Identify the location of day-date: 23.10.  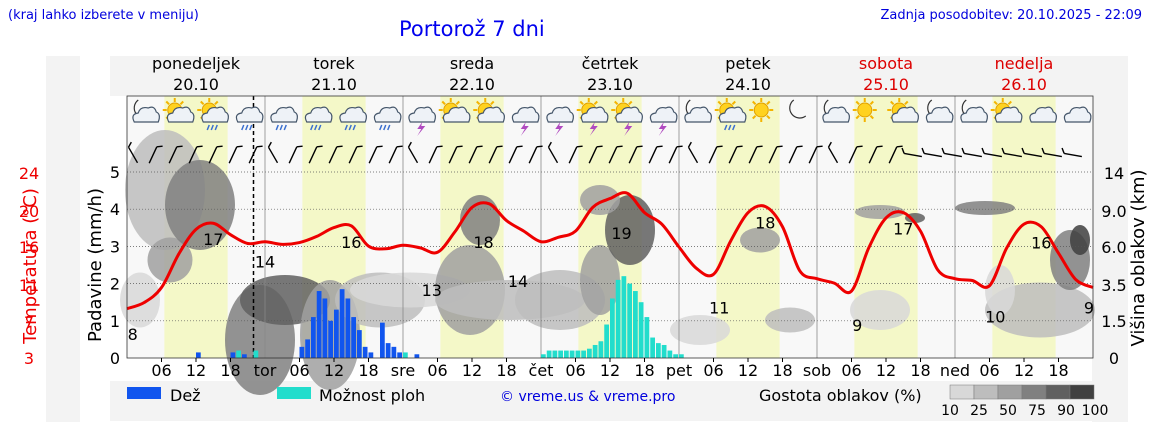
(610, 84).